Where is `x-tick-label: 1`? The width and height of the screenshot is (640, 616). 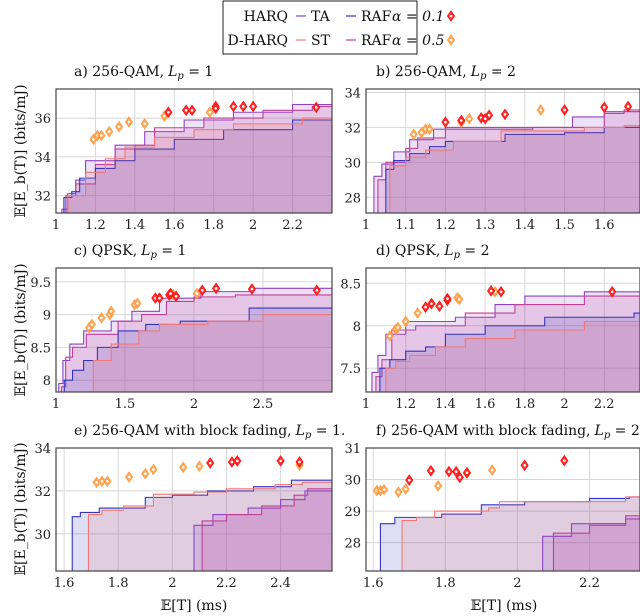 x-tick-label: 1 is located at coordinates (366, 404).